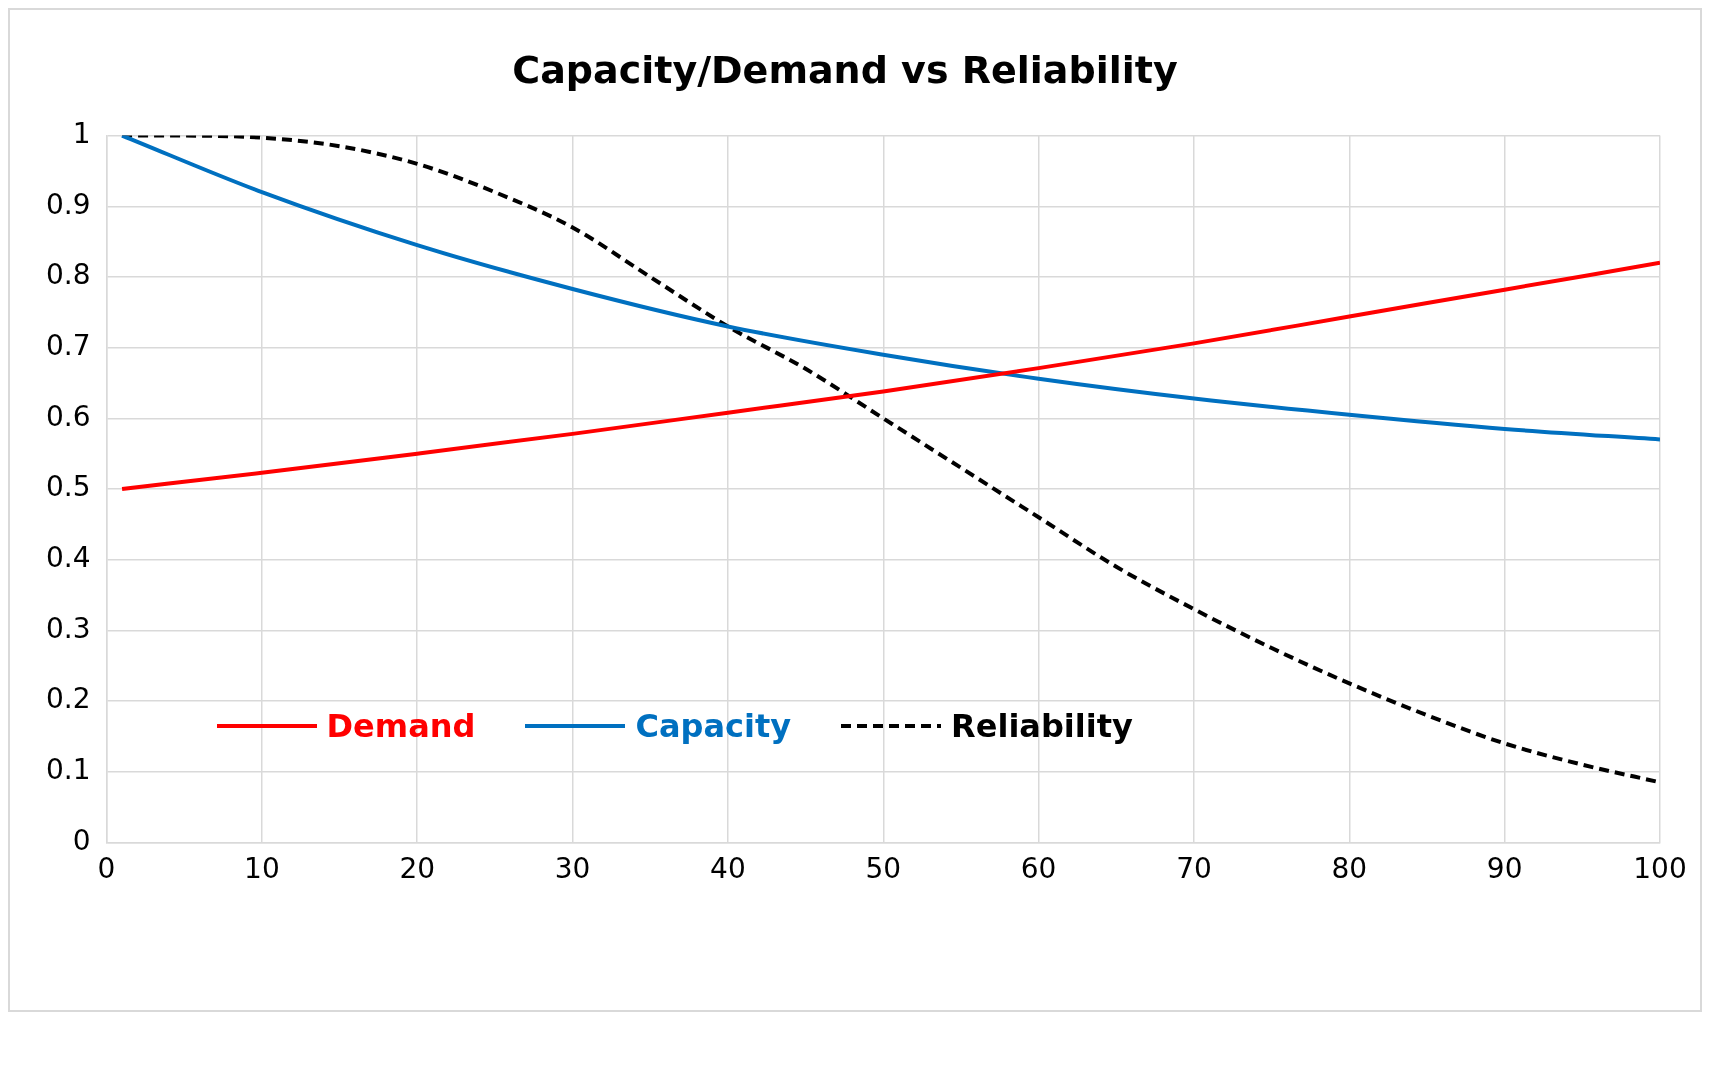 The image size is (1714, 1085). Describe the element at coordinates (262, 869) in the screenshot. I see `x-tick-label: 10` at that location.